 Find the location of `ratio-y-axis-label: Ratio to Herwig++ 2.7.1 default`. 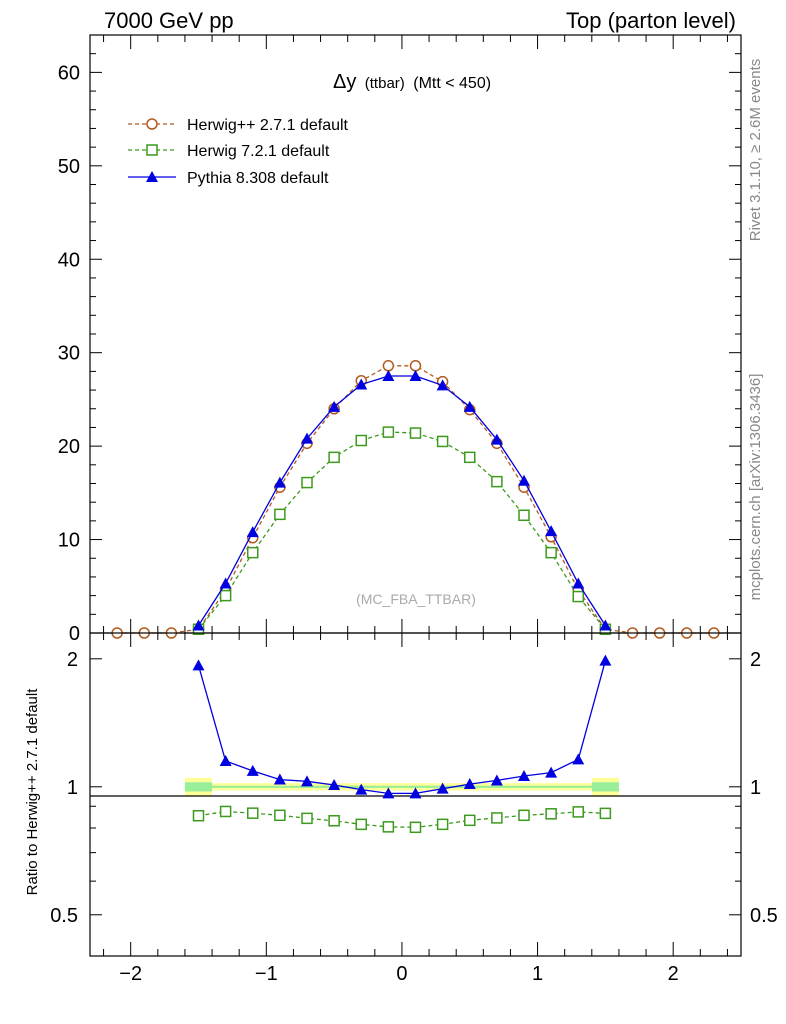

ratio-y-axis-label: Ratio to Herwig++ 2.7.1 default is located at coordinates (32, 792).